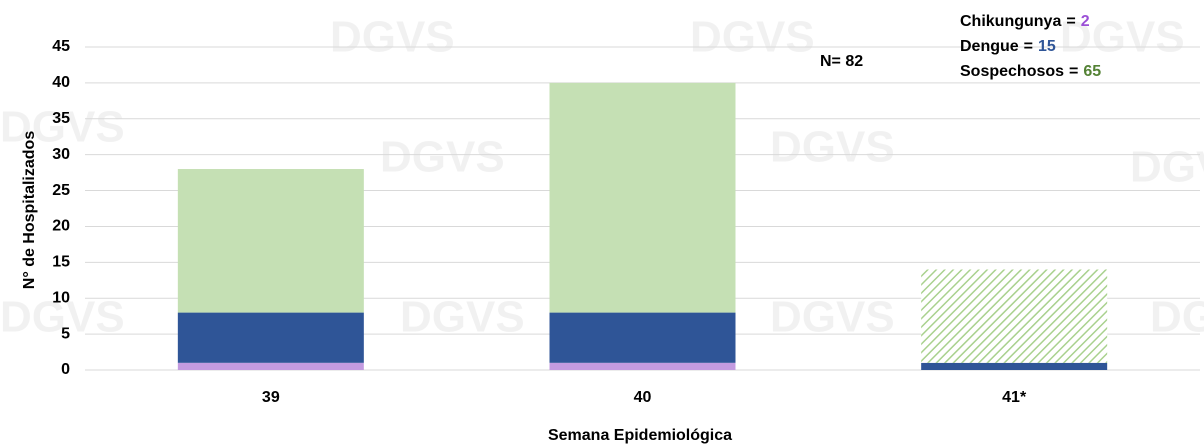 The width and height of the screenshot is (1204, 446). What do you see at coordinates (61, 154) in the screenshot?
I see `y-tick-label: 30` at bounding box center [61, 154].